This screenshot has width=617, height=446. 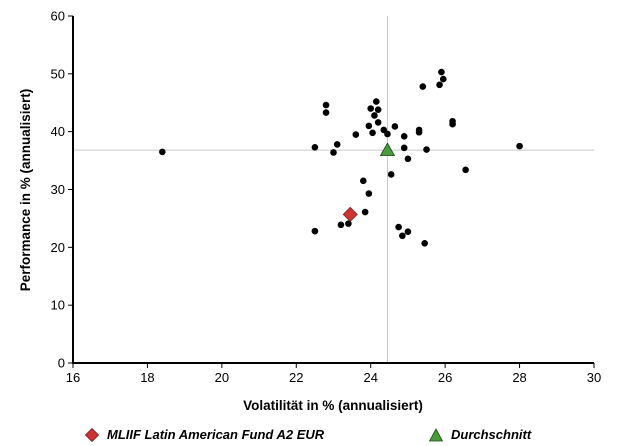 I want to click on x-tick-label: 28, so click(x=519, y=377).